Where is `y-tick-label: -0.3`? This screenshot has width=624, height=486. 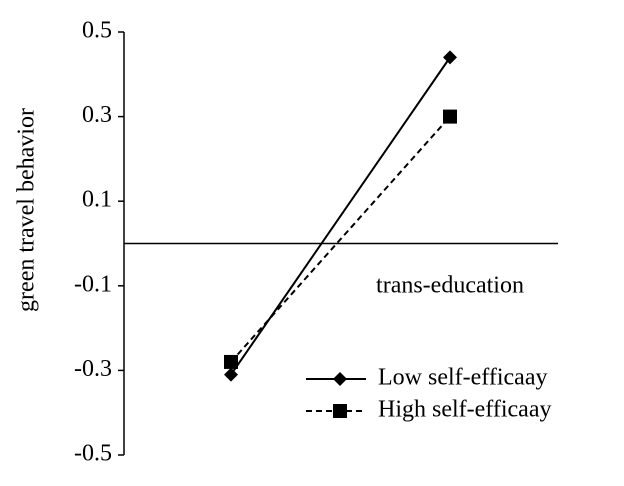
y-tick-label: -0.3 is located at coordinates (93, 369).